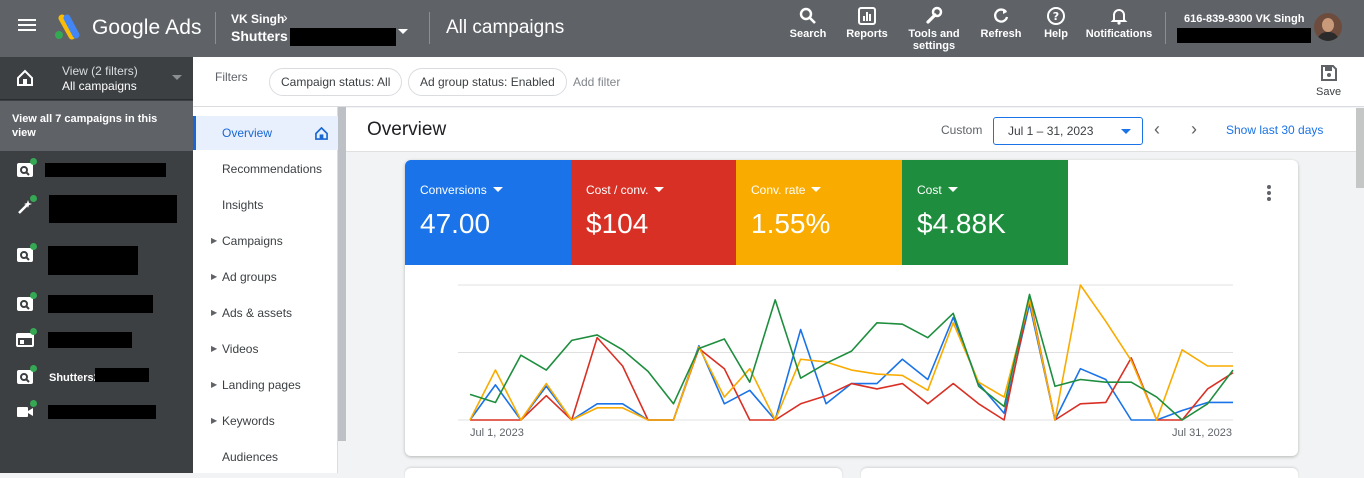 The width and height of the screenshot is (1364, 478). Describe the element at coordinates (597, 82) in the screenshot. I see `add-filter-button: Add filter` at that location.